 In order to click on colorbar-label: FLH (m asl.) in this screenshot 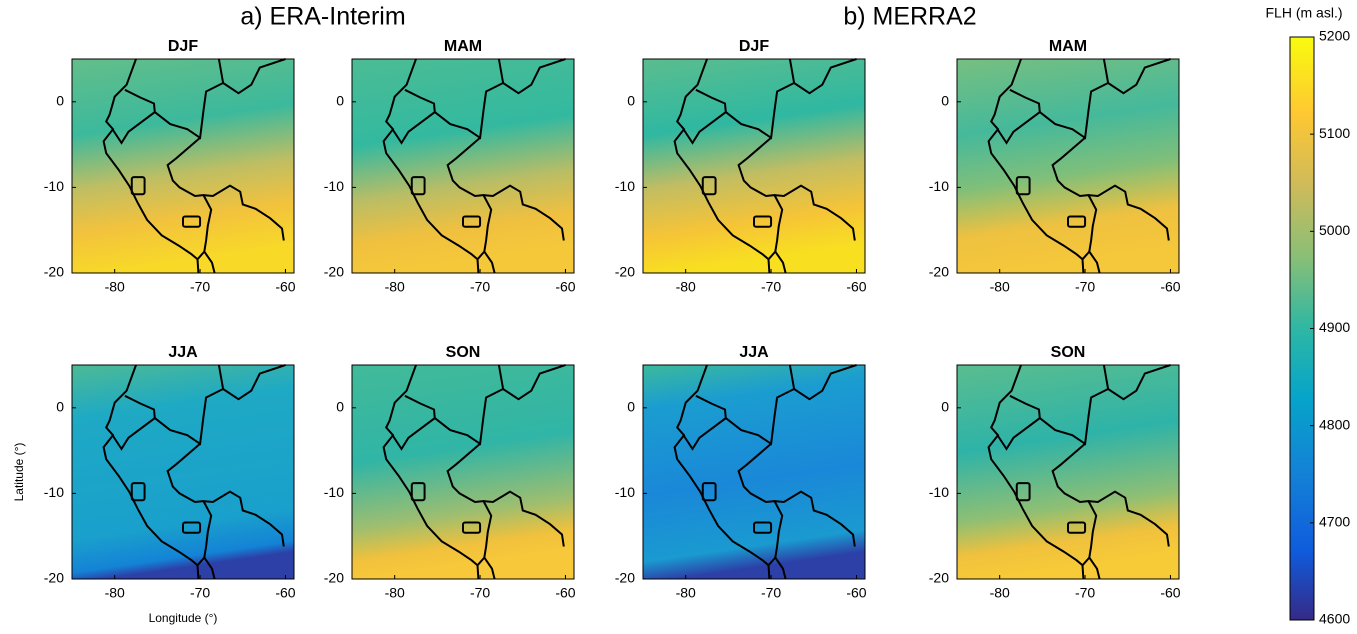, I will do `click(1304, 13)`.